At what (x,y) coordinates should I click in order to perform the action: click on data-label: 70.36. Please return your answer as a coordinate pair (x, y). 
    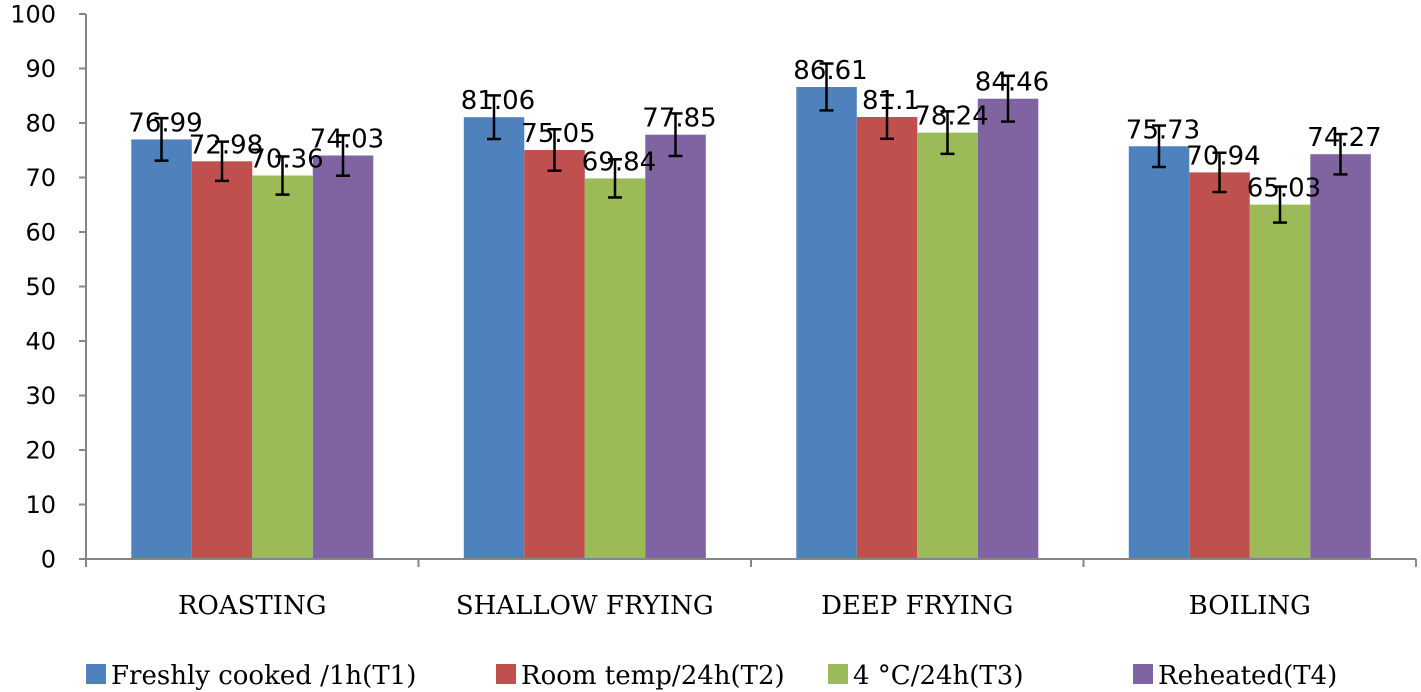
    Looking at the image, I should click on (286, 160).